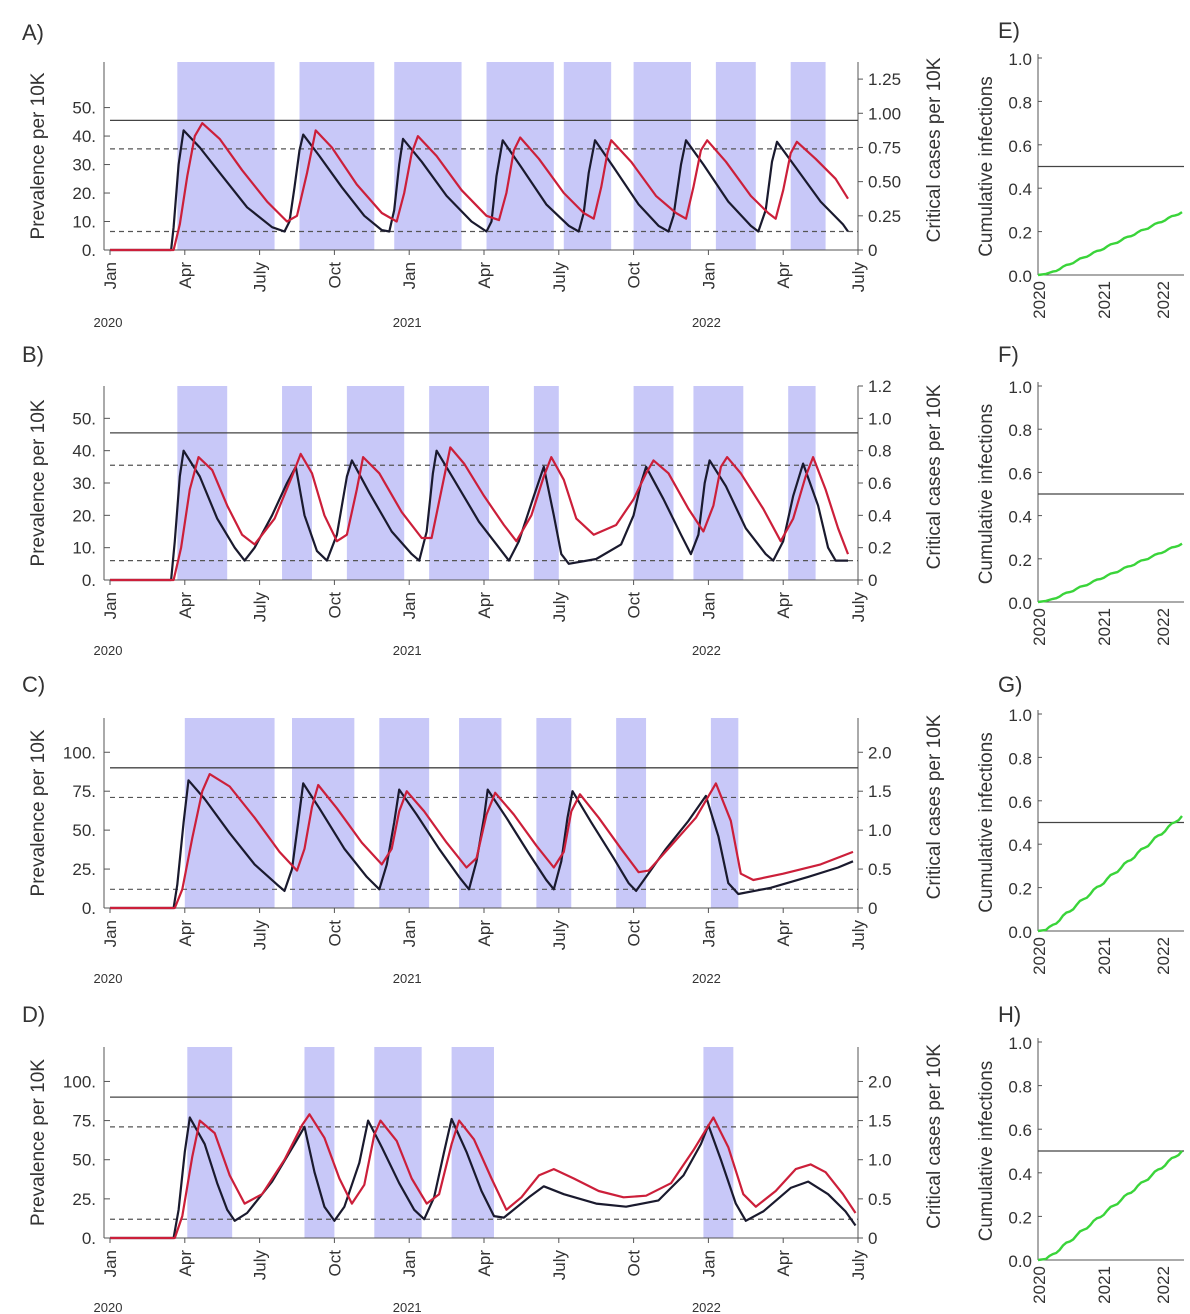 The image size is (1190, 1314). What do you see at coordinates (1020, 59) in the screenshot?
I see `side-y-tick-label: 1.0` at bounding box center [1020, 59].